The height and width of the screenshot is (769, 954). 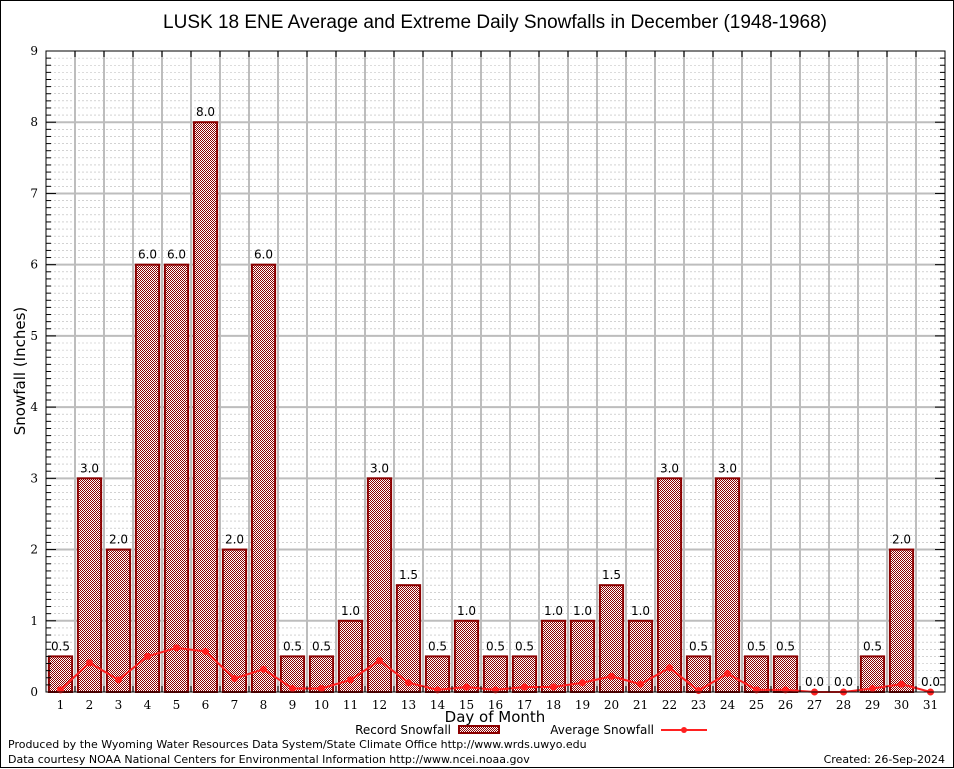 I want to click on x-tick-label: 9, so click(x=293, y=705).